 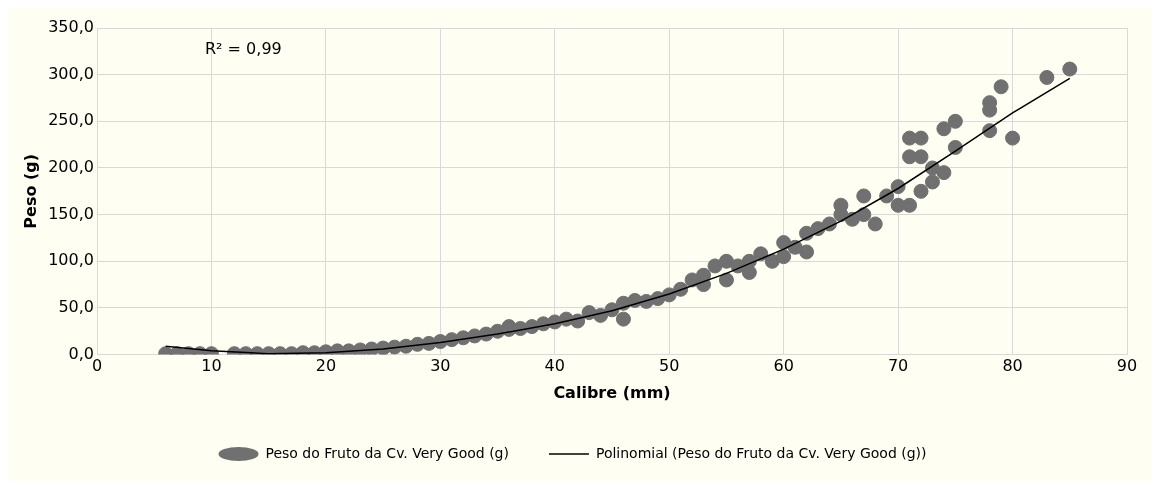 I want to click on legend-label: Peso do Fruto da Cv. Very Good (g), so click(x=387, y=452).